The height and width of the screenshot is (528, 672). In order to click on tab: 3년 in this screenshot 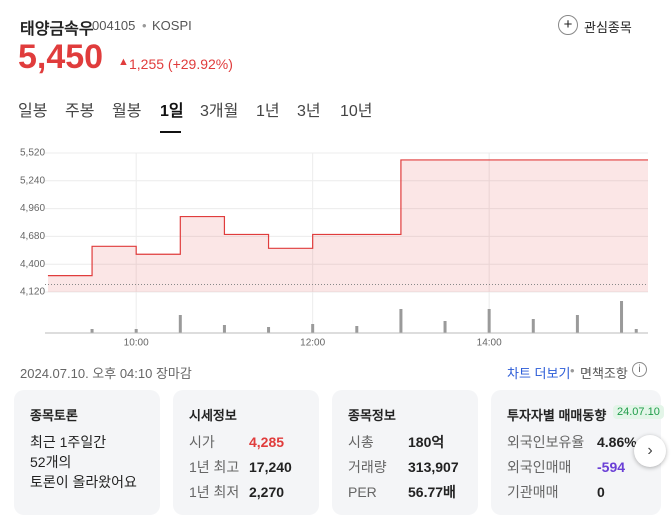, I will do `click(309, 111)`.